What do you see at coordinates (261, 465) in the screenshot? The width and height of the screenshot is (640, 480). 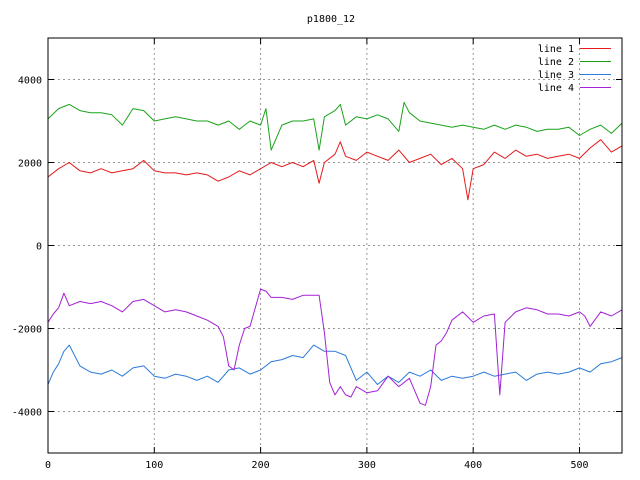 I see `x-tick-label: 200` at bounding box center [261, 465].